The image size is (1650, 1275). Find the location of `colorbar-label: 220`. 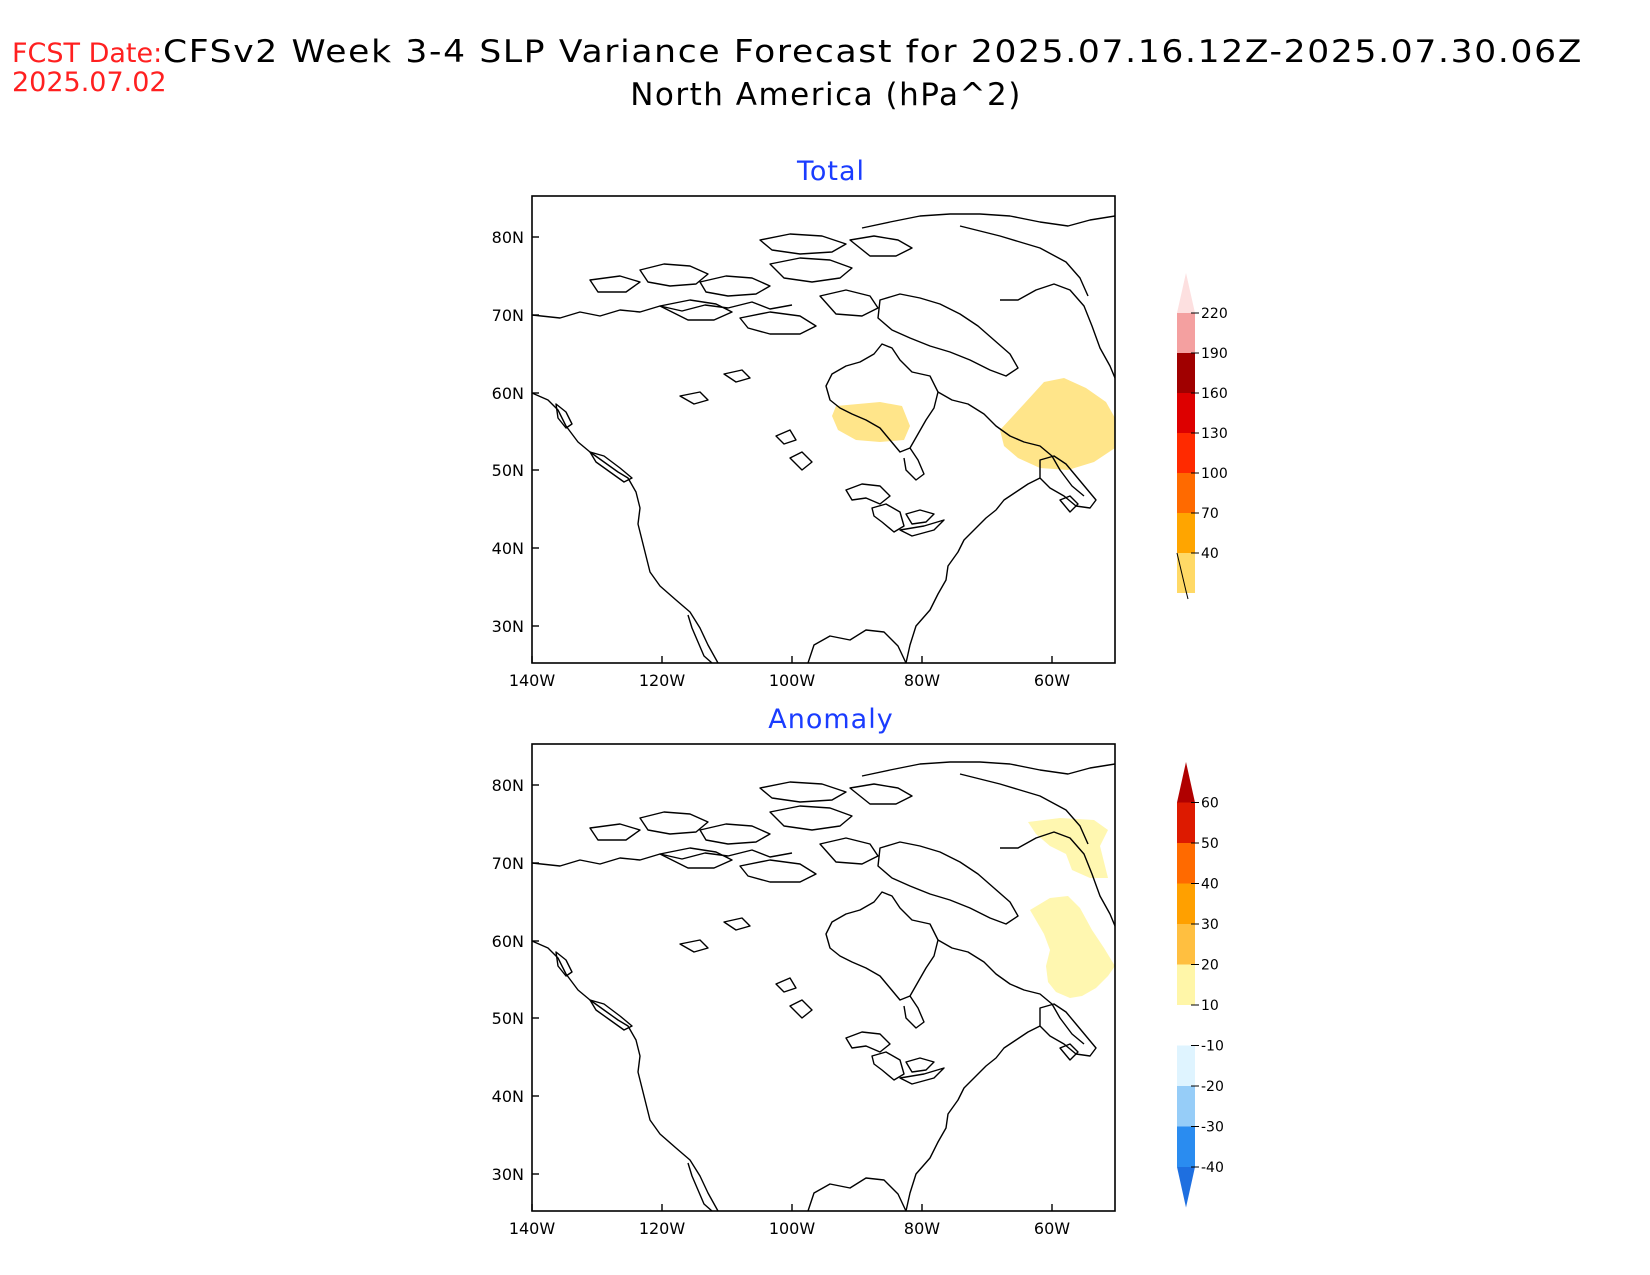

colorbar-label: 220 is located at coordinates (1214, 314).